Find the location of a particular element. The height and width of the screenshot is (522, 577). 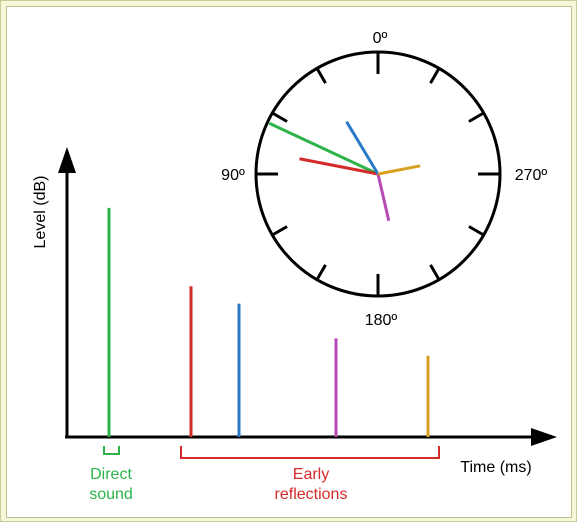

y-axis-arrowhead is located at coordinates (67, 160).